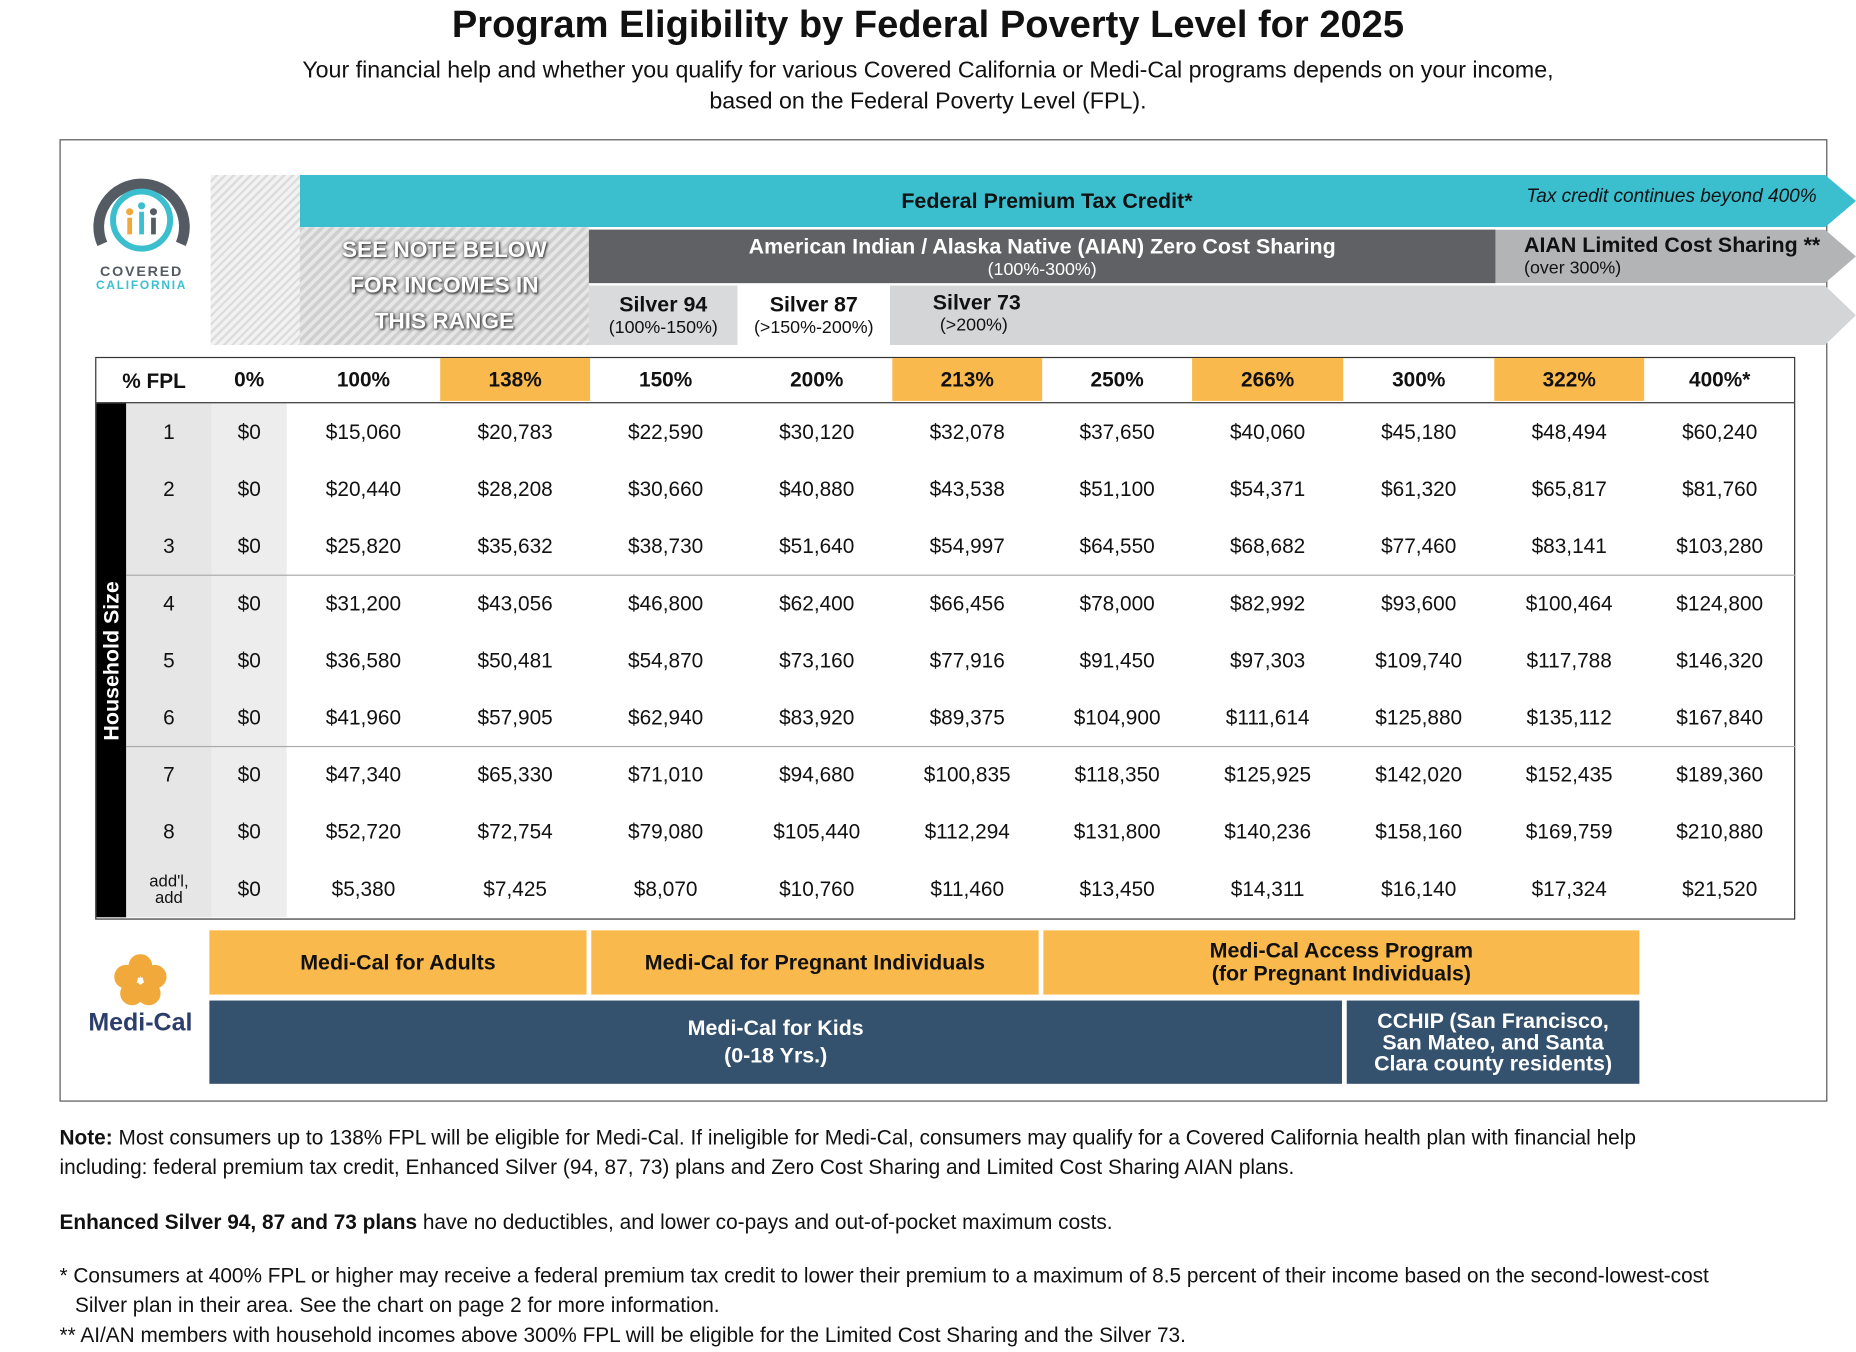 This screenshot has width=1856, height=1352. What do you see at coordinates (967, 659) in the screenshot?
I see `cell-value: $77,916` at bounding box center [967, 659].